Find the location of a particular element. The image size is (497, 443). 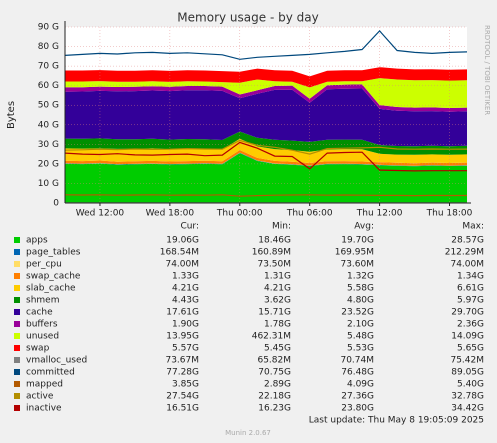

y-tick-label: 60 G is located at coordinates (48, 86).